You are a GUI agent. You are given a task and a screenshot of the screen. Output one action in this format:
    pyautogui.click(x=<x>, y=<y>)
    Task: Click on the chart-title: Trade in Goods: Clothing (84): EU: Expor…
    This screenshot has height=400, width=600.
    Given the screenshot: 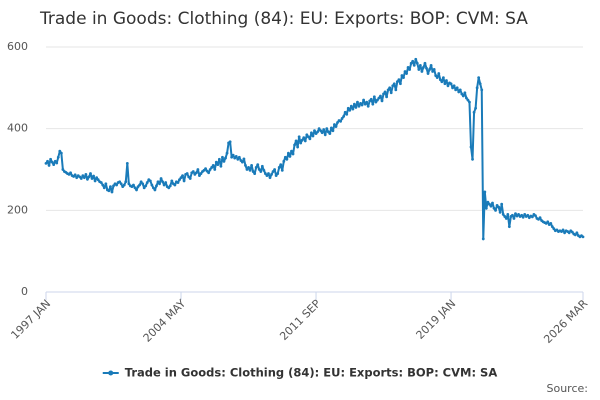 What is the action you would take?
    pyautogui.click(x=283, y=19)
    